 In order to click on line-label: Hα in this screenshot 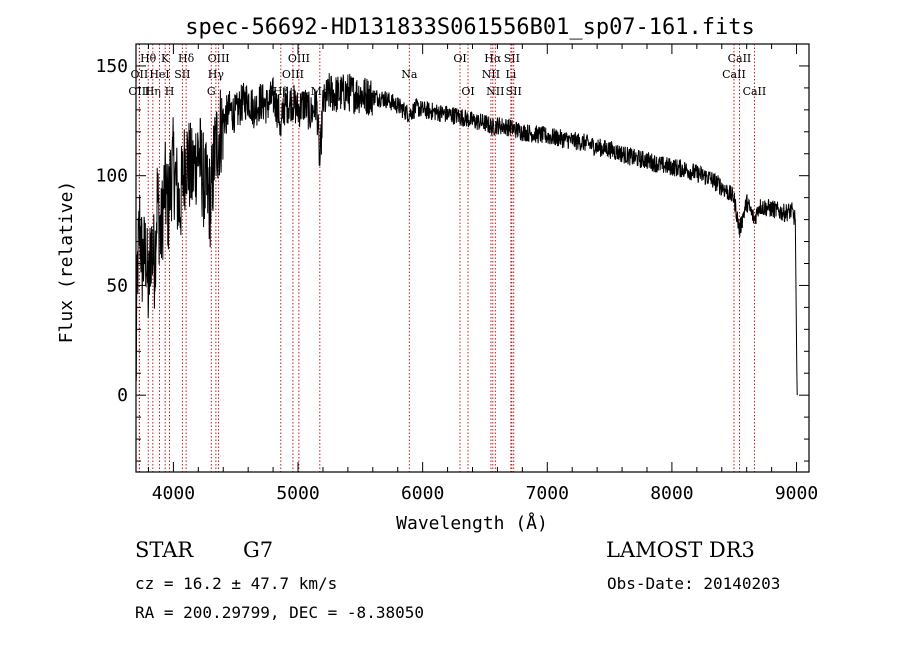, I will do `click(493, 58)`.